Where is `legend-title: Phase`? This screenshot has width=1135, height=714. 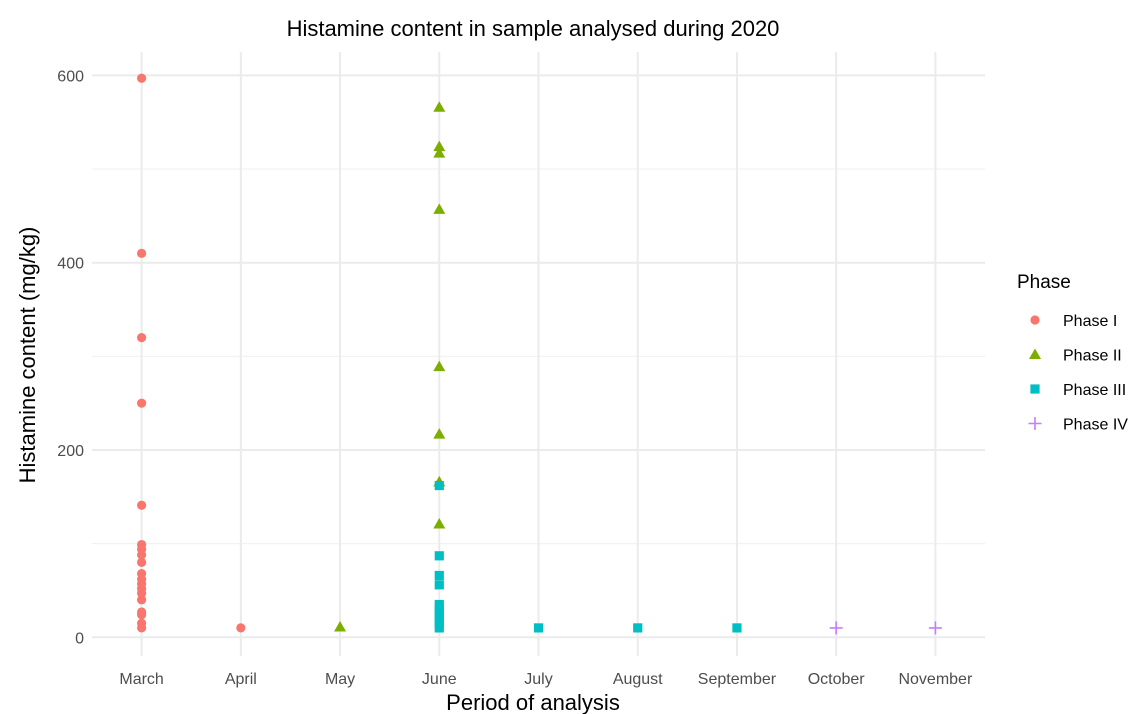 legend-title: Phase is located at coordinates (1044, 282).